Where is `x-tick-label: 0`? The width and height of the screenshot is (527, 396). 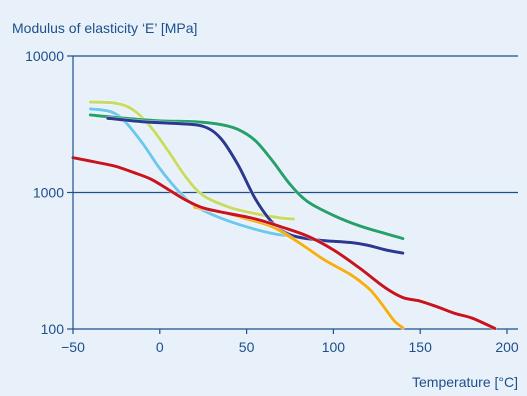
x-tick-label: 0 is located at coordinates (160, 347).